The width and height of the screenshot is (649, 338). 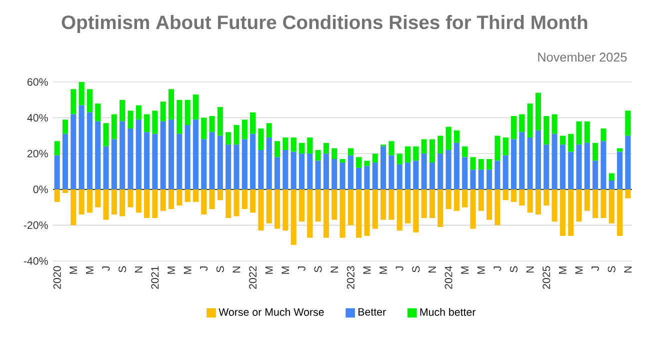 What do you see at coordinates (334, 269) in the screenshot?
I see `x-tick-label: N` at bounding box center [334, 269].